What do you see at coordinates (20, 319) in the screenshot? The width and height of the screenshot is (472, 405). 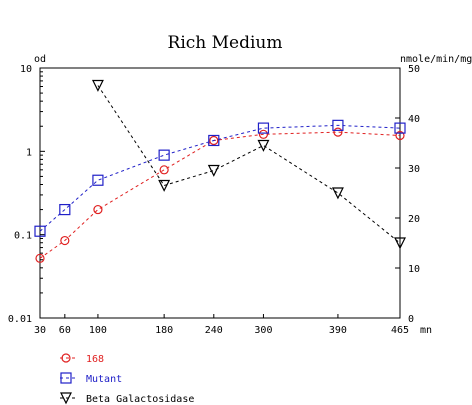 I see `left-y-tick-label: 0.01` at bounding box center [20, 319].